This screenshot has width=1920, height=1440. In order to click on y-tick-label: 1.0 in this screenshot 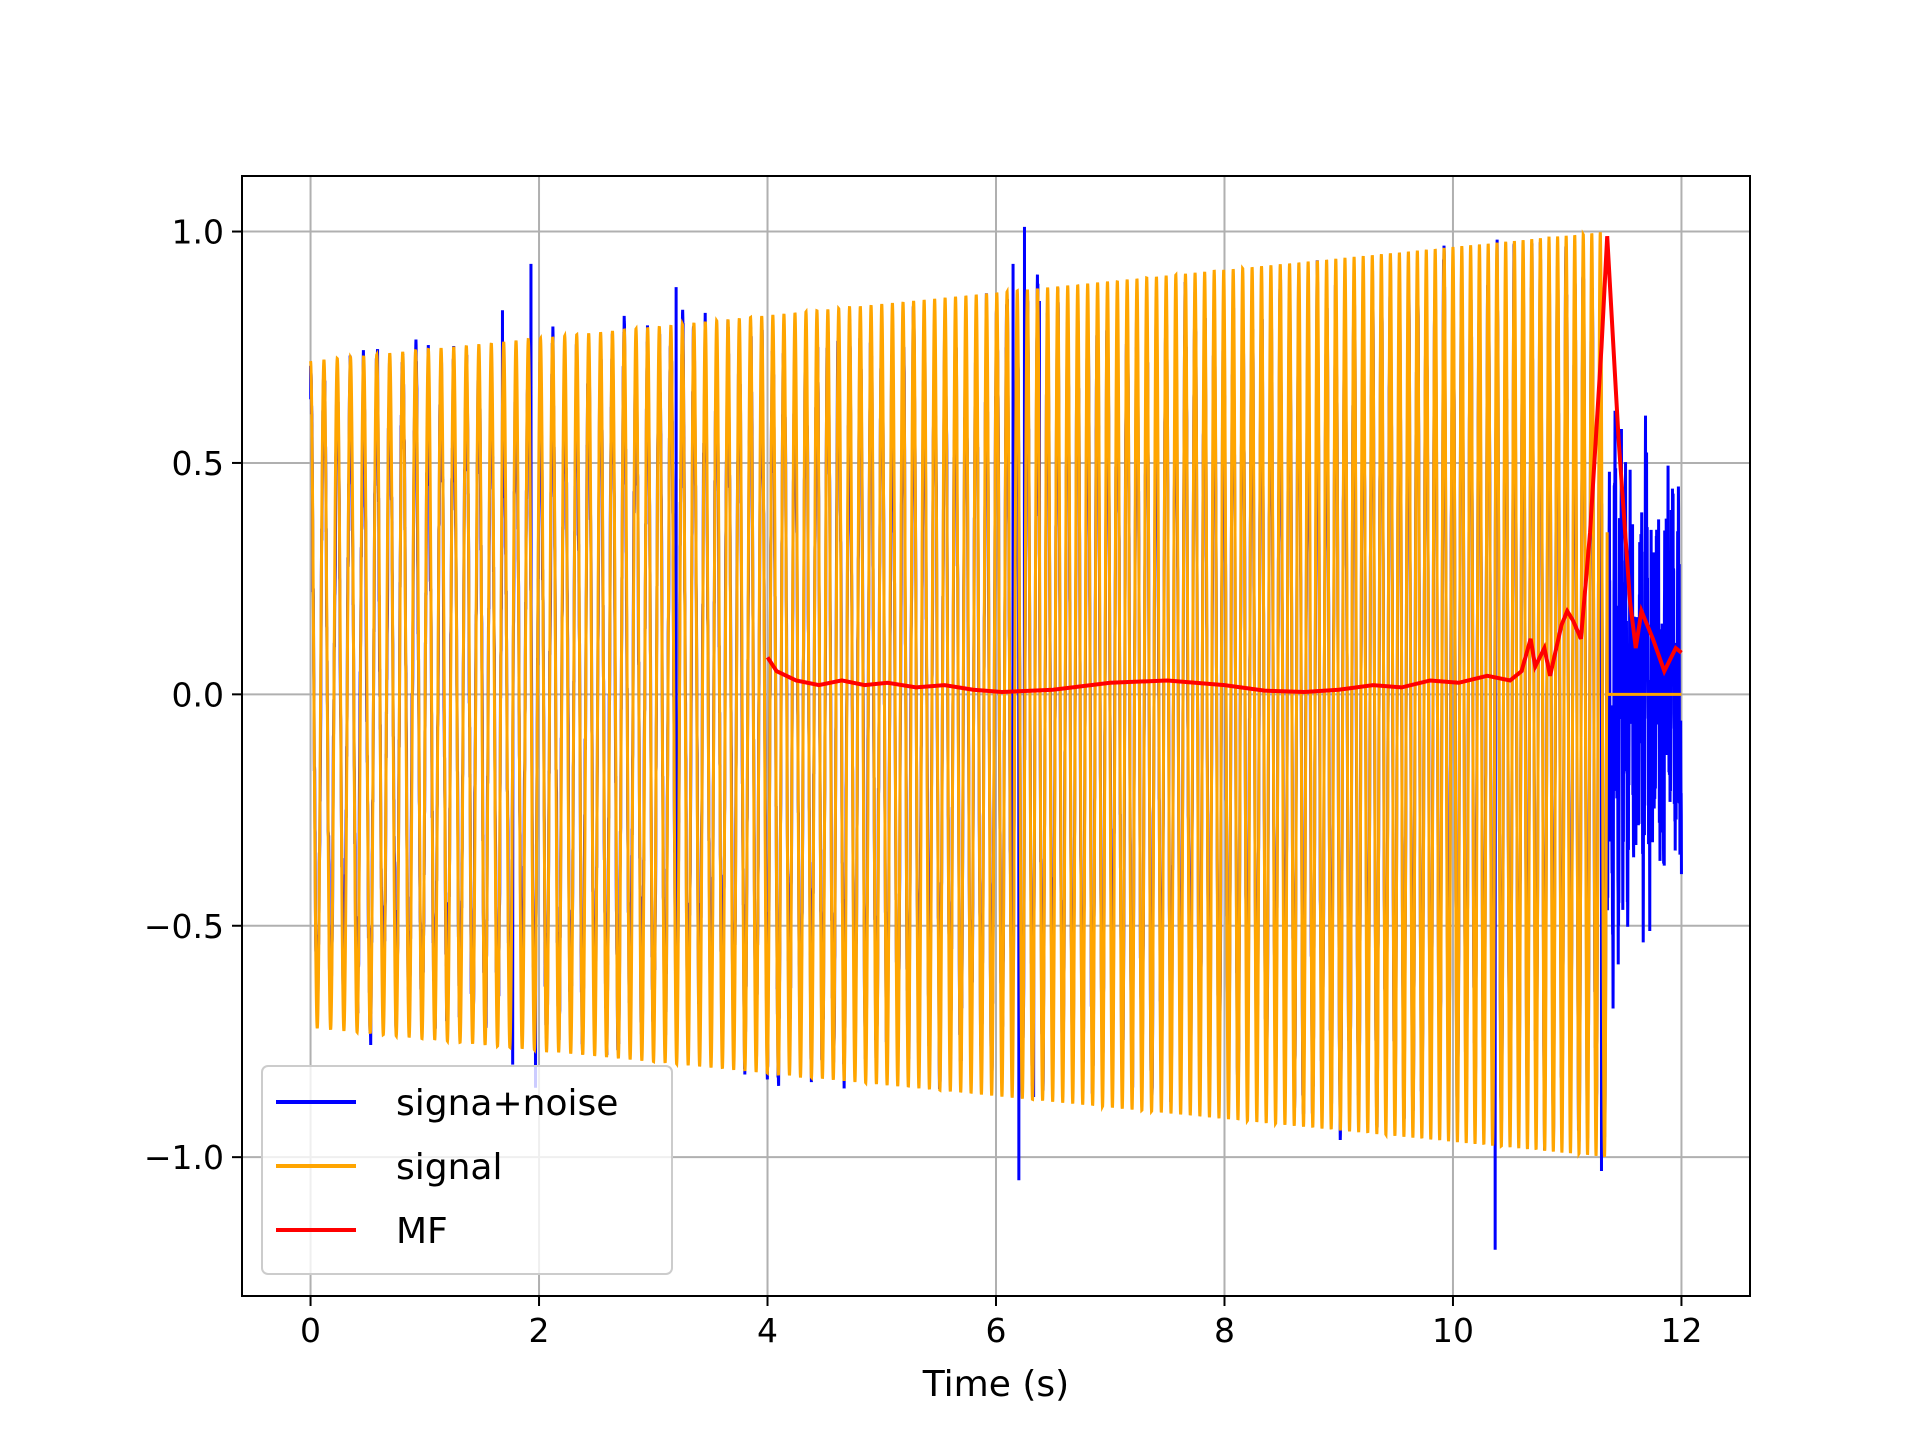, I will do `click(198, 232)`.